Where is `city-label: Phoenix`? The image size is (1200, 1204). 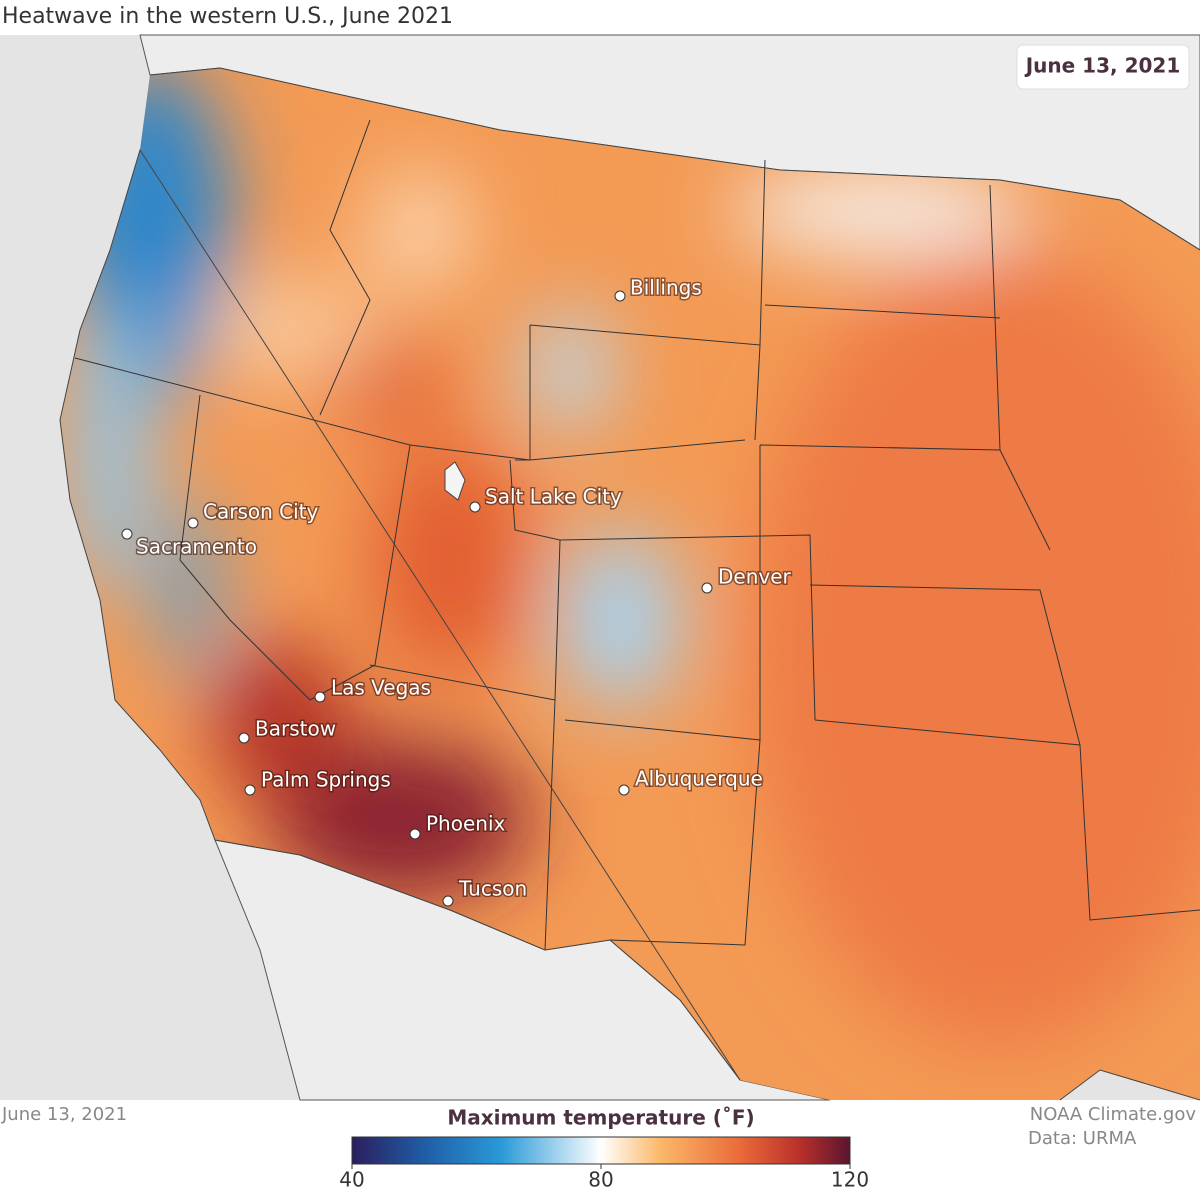
city-label: Phoenix is located at coordinates (466, 824).